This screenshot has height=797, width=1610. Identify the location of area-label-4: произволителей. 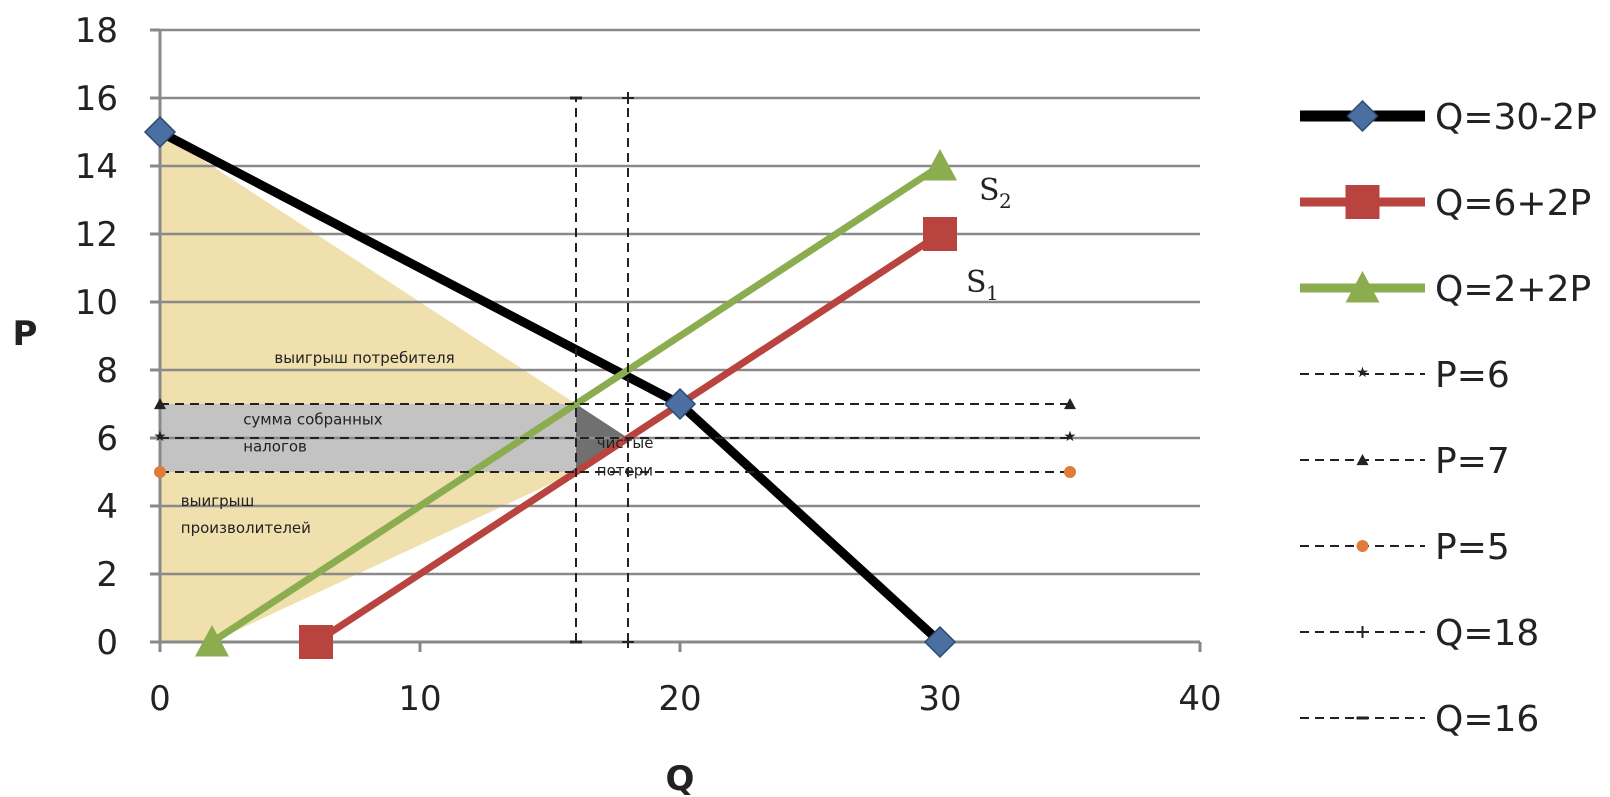
(246, 528).